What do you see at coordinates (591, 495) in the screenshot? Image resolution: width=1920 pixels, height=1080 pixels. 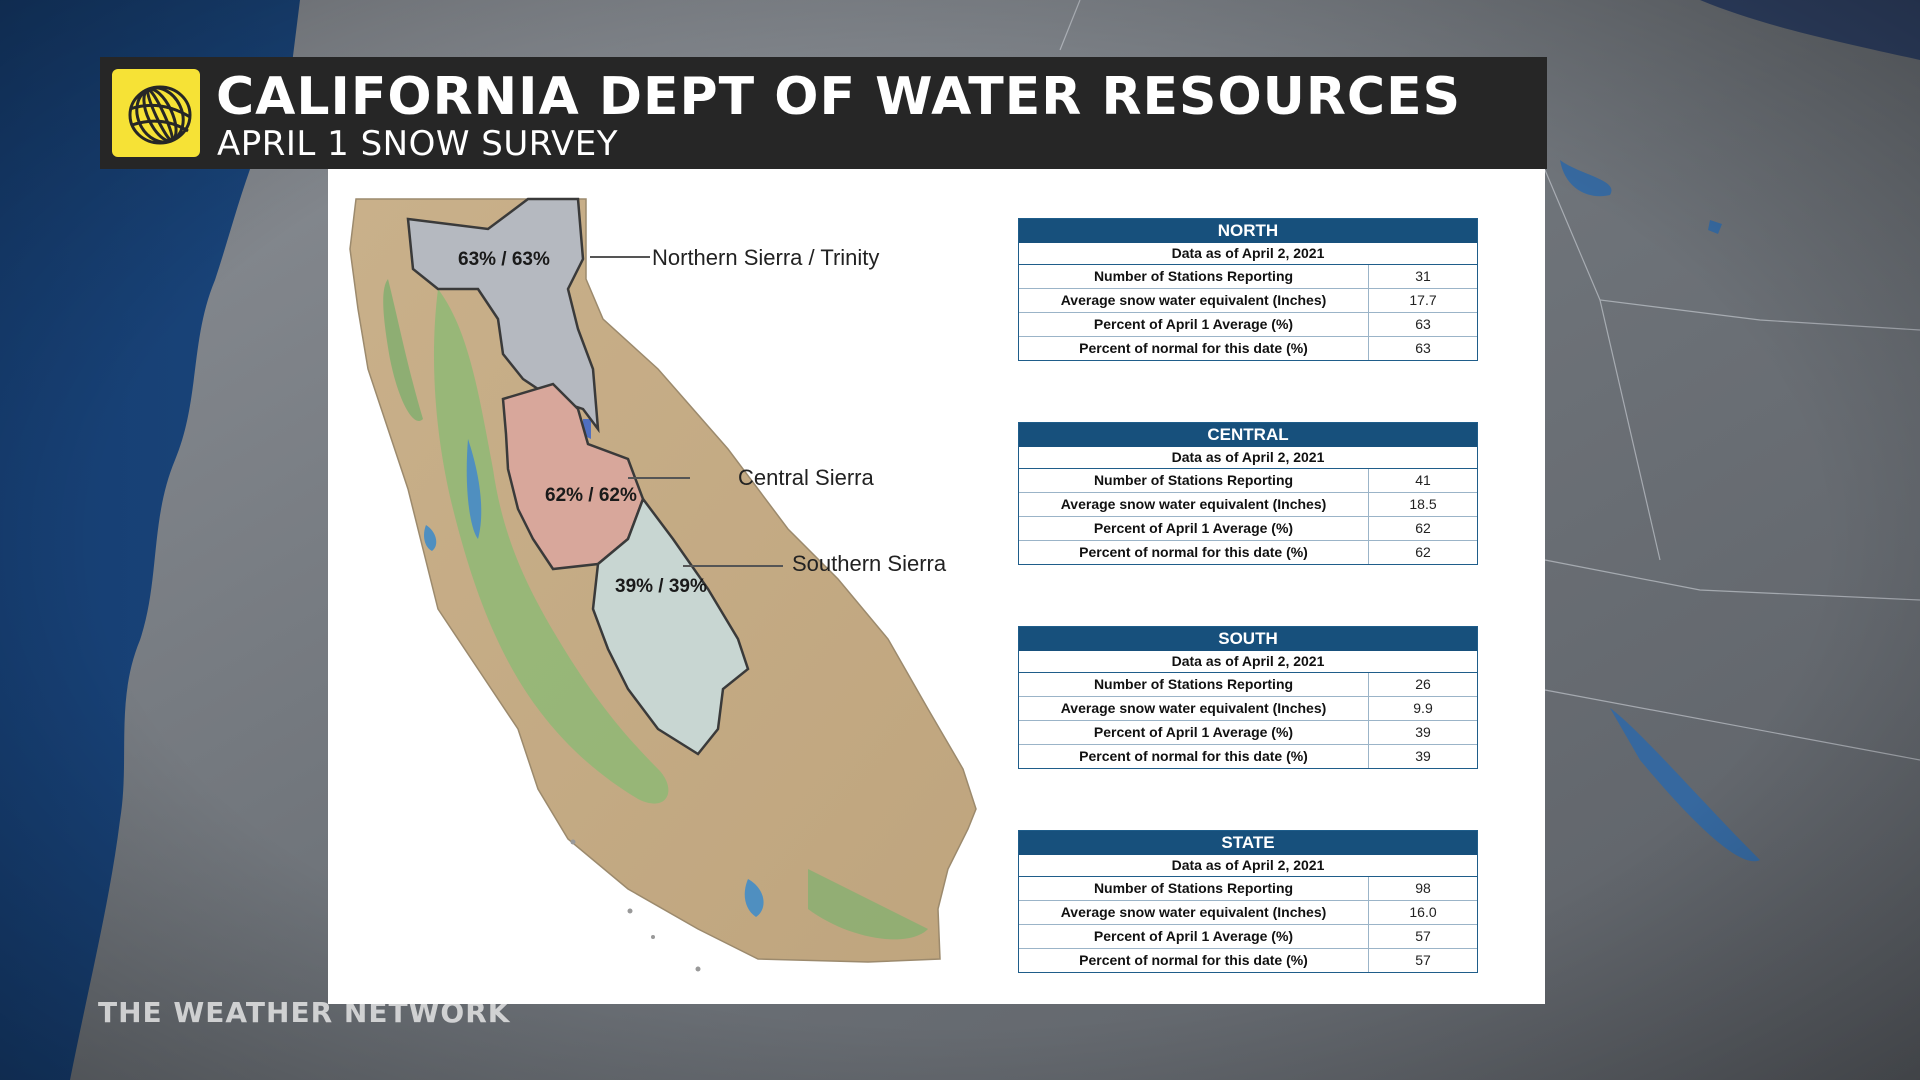 I see `central-sierra-percent: 62% / 62%` at bounding box center [591, 495].